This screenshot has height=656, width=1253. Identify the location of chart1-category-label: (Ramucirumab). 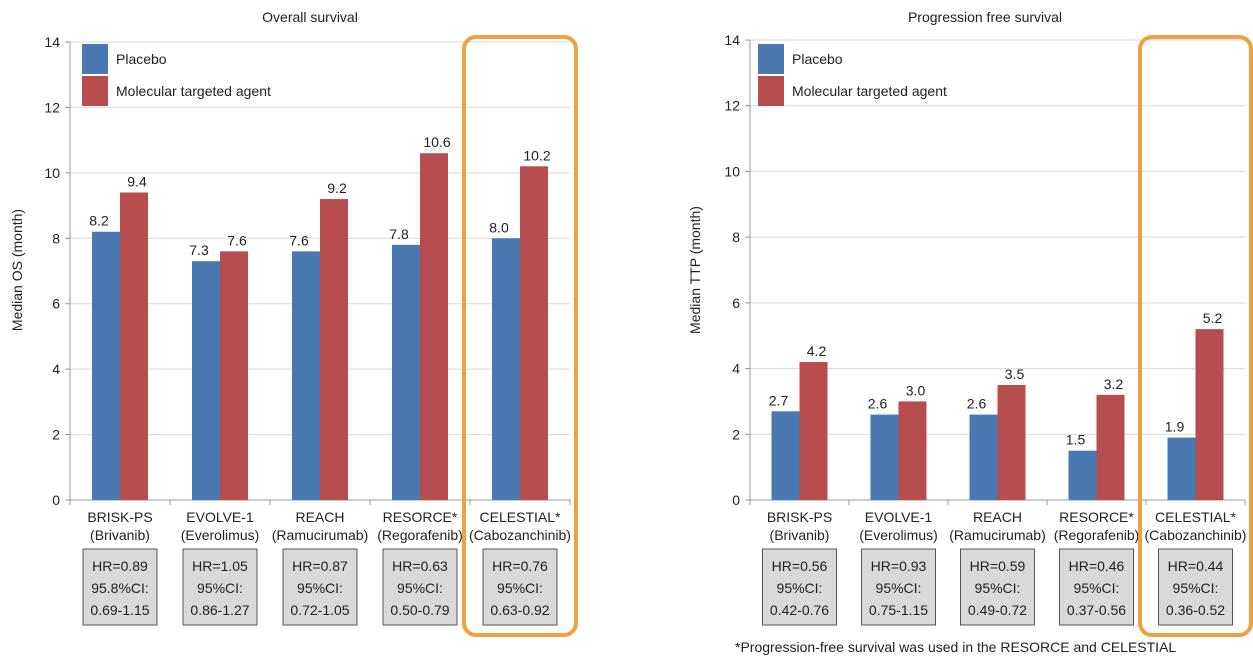
(320, 535).